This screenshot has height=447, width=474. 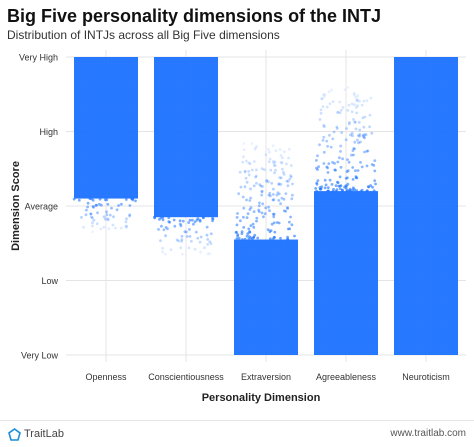 I want to click on traitlab-logo-icon, so click(x=14, y=434).